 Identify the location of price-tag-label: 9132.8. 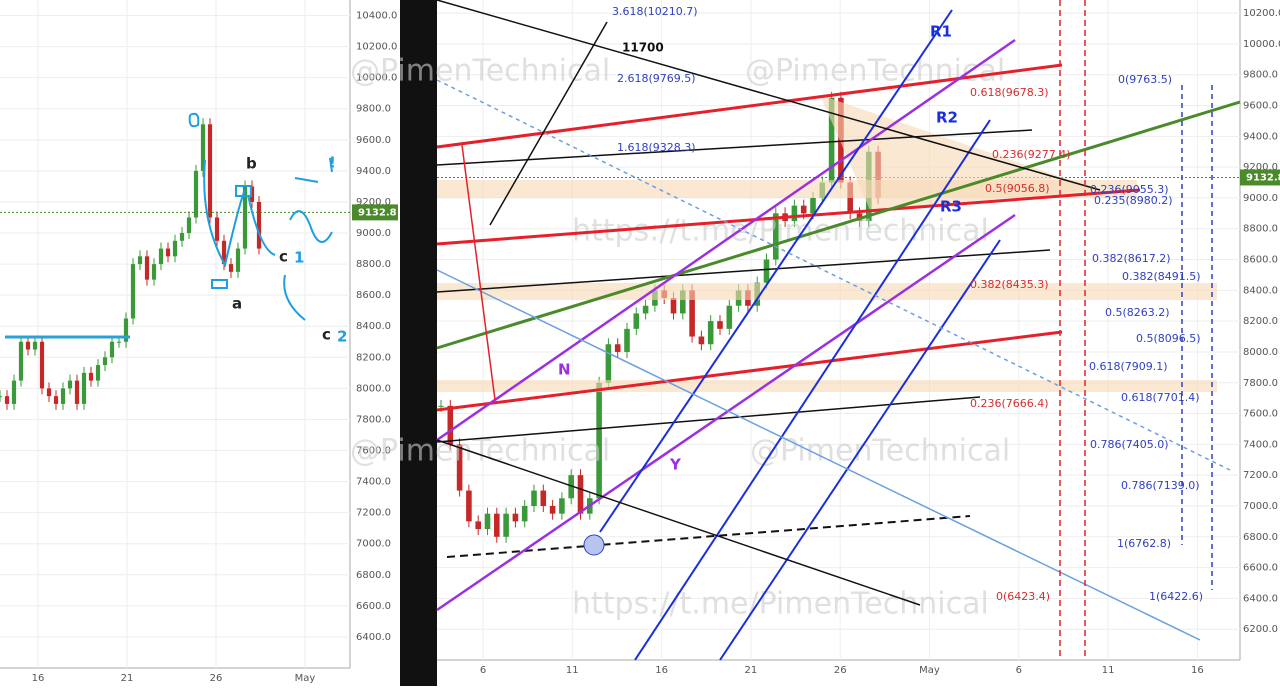
(1263, 177).